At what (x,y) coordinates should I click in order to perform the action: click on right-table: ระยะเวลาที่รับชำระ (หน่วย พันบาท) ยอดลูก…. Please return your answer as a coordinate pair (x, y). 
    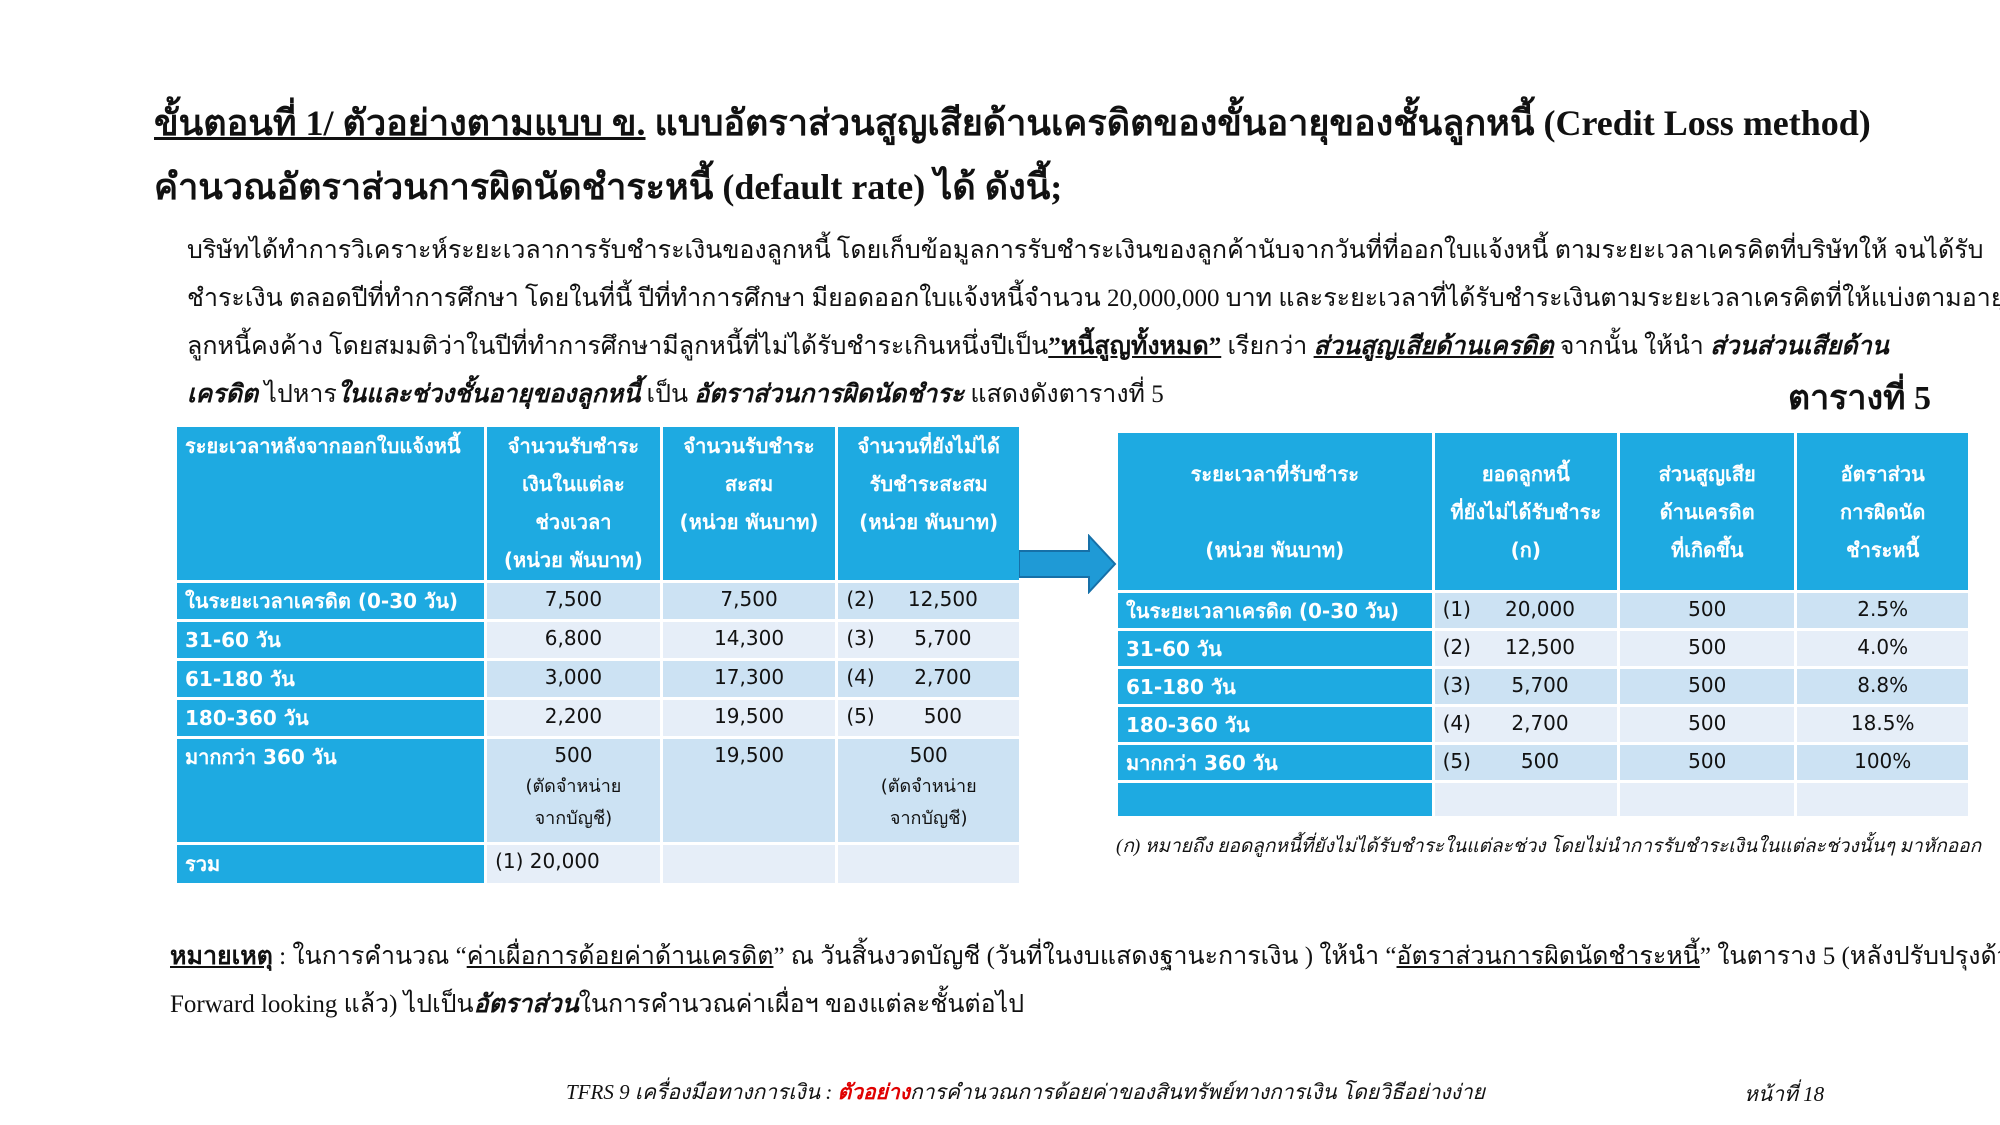
    Looking at the image, I should click on (1543, 624).